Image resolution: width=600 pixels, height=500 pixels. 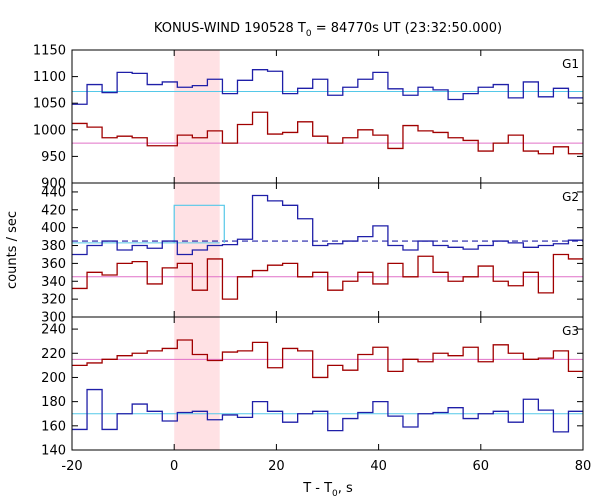 What do you see at coordinates (570, 197) in the screenshot?
I see `panel-tag-g2: G2` at bounding box center [570, 197].